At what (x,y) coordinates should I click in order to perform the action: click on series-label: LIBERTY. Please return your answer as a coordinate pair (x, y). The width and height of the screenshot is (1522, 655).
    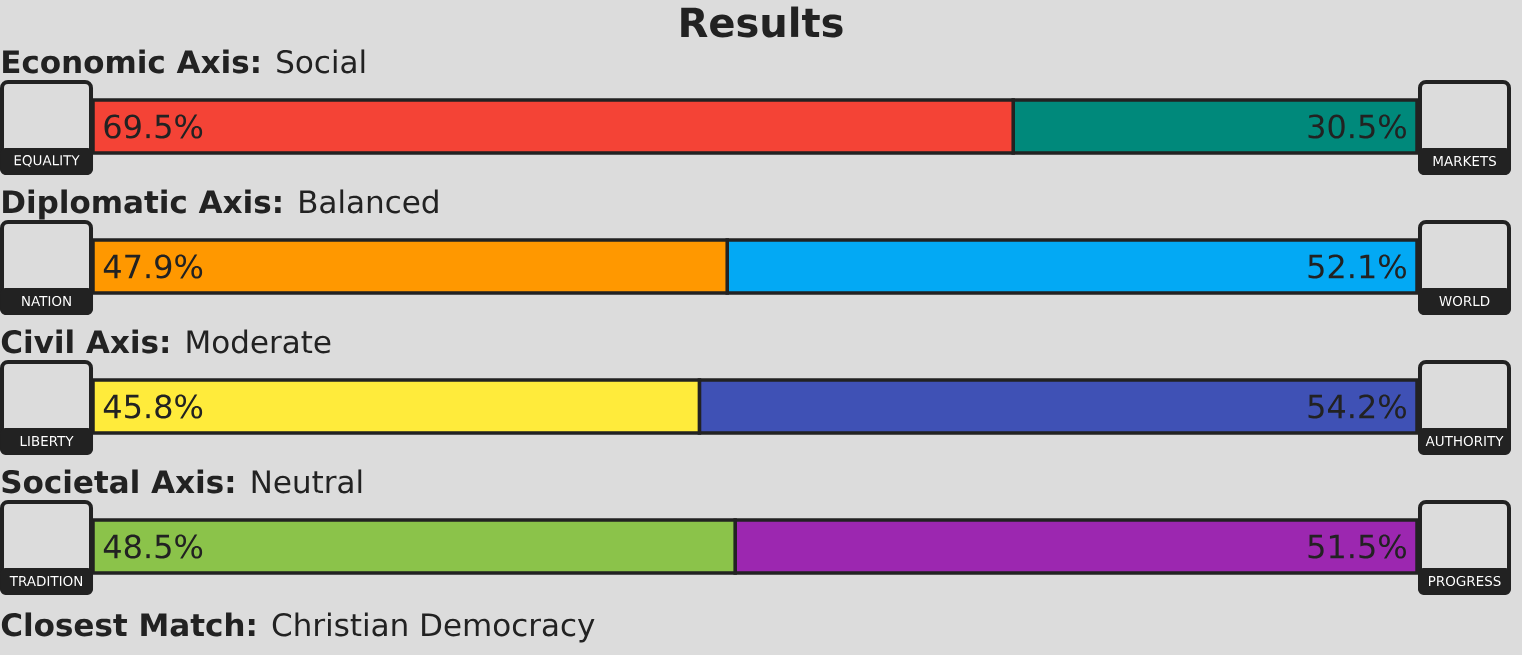
    Looking at the image, I should click on (47, 441).